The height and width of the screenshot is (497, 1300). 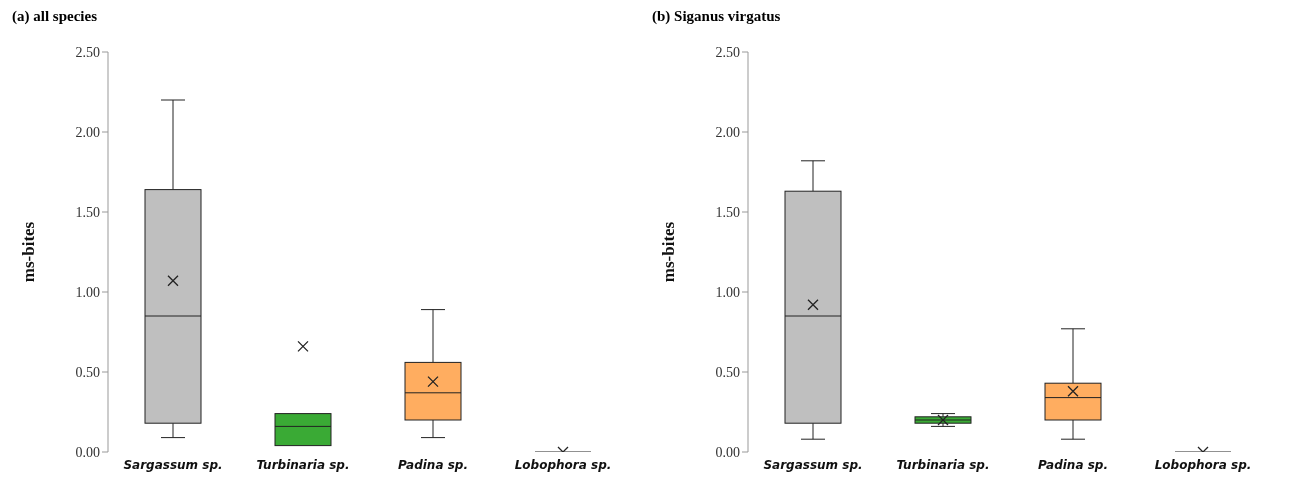 I want to click on chart-title: (a) all species, so click(x=54, y=17).